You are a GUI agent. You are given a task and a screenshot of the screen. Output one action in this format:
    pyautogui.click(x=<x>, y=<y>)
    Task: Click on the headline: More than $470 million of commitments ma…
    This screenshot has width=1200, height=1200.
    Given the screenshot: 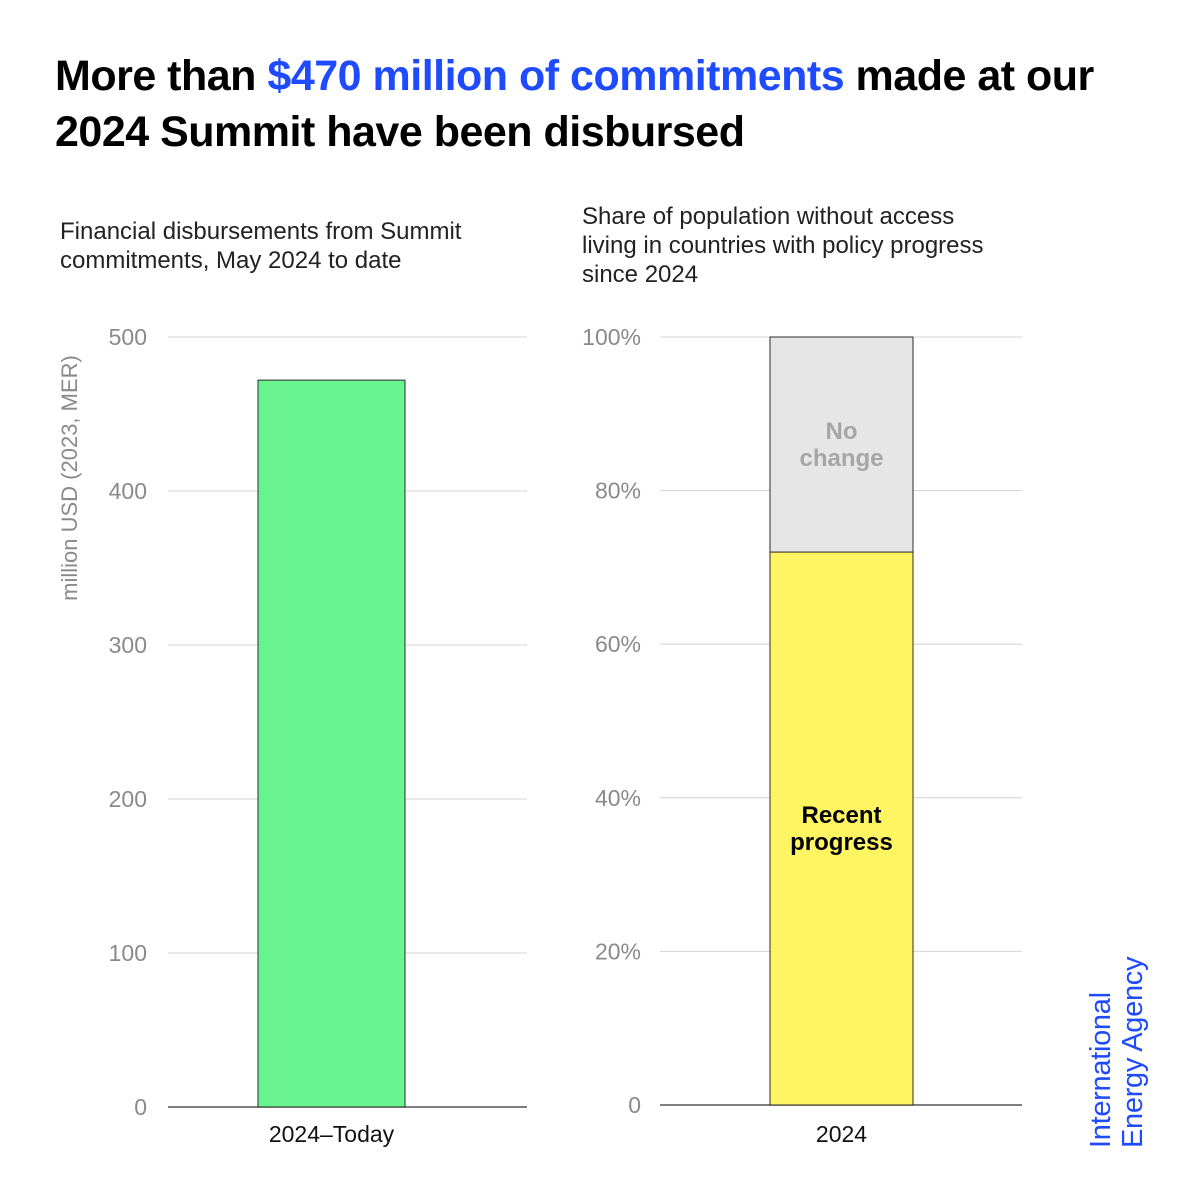 What is the action you would take?
    pyautogui.click(x=605, y=104)
    